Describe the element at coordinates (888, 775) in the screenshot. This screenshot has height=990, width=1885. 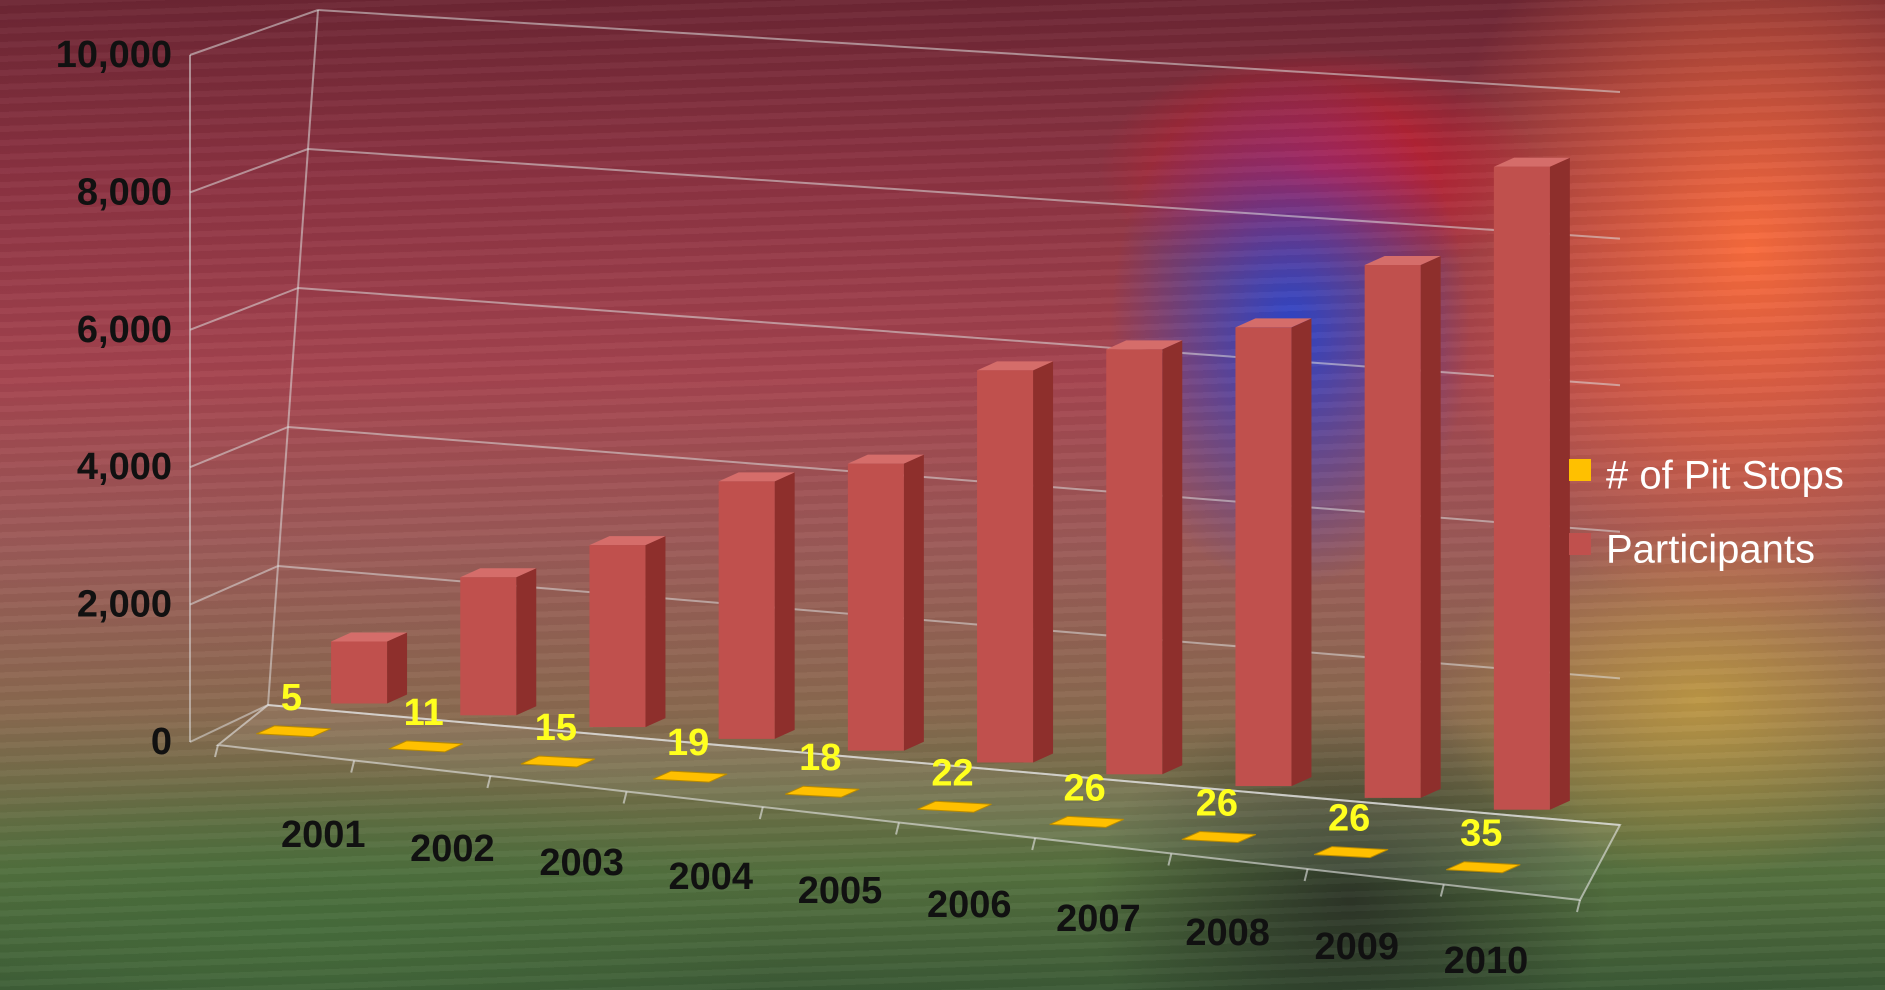
I see `pit-stops-series: 5 11 15 19 18 22 26 26 26 35` at that location.